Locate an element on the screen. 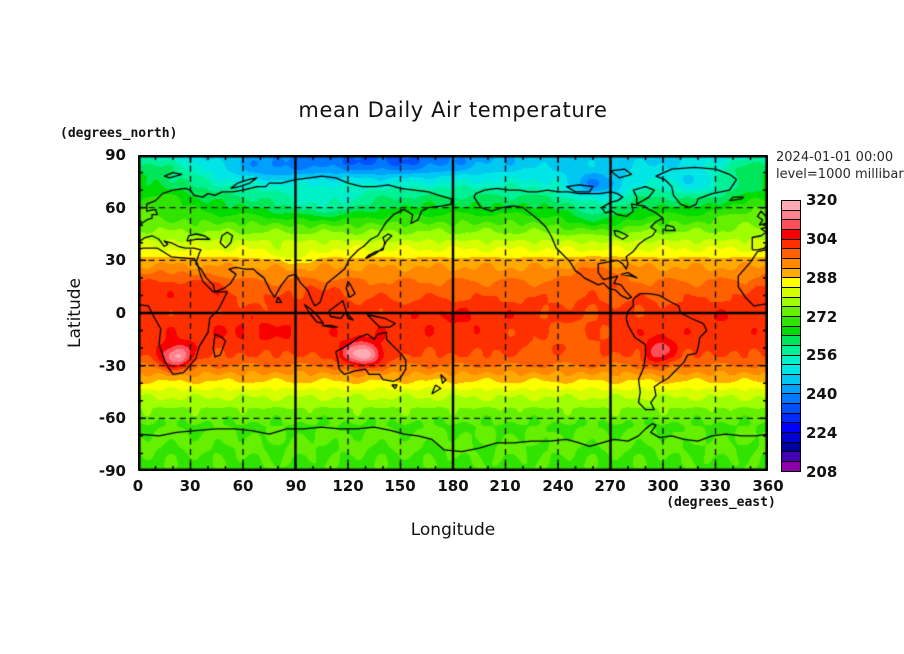 Image resolution: width=904 pixels, height=654 pixels. x-tick-label: 270 is located at coordinates (610, 486).